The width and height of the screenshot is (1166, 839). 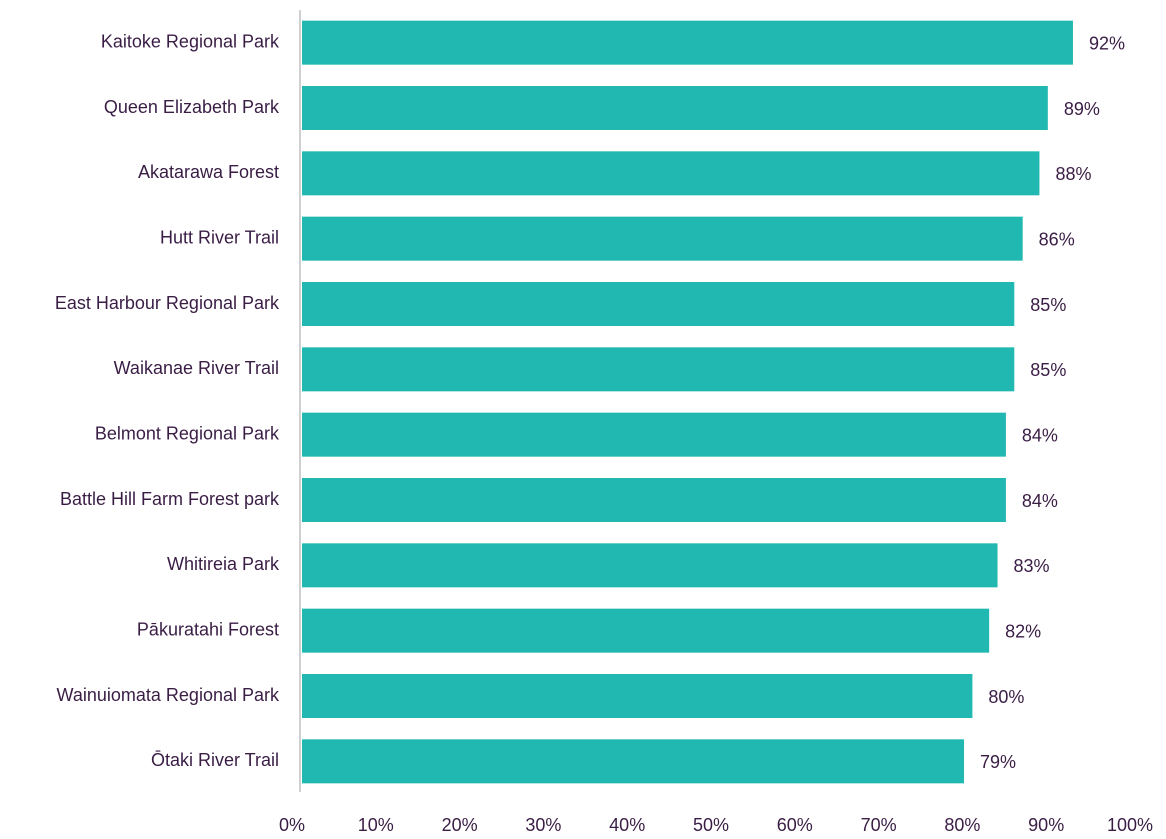 What do you see at coordinates (1023, 631) in the screenshot?
I see `data-label: 82%` at bounding box center [1023, 631].